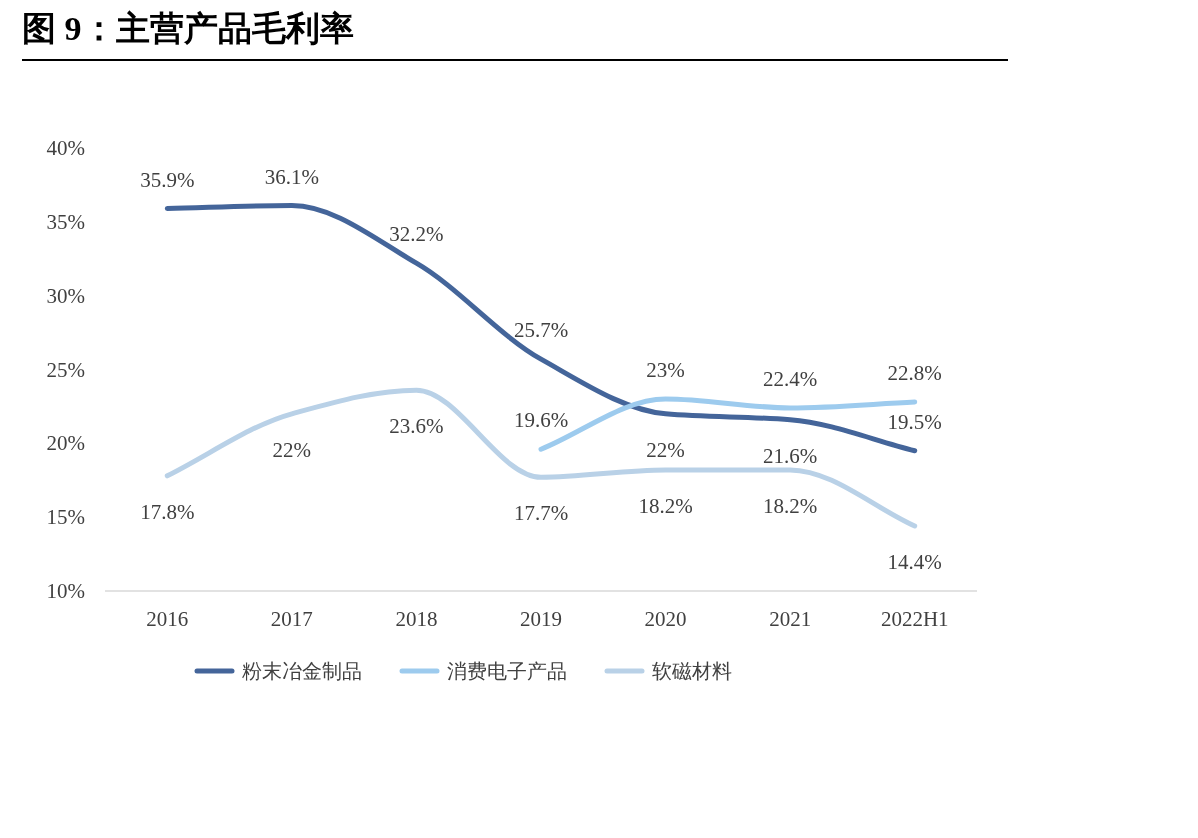 This screenshot has height=838, width=1198. Describe the element at coordinates (541, 330) in the screenshot. I see `data-label: 25.7%` at that location.